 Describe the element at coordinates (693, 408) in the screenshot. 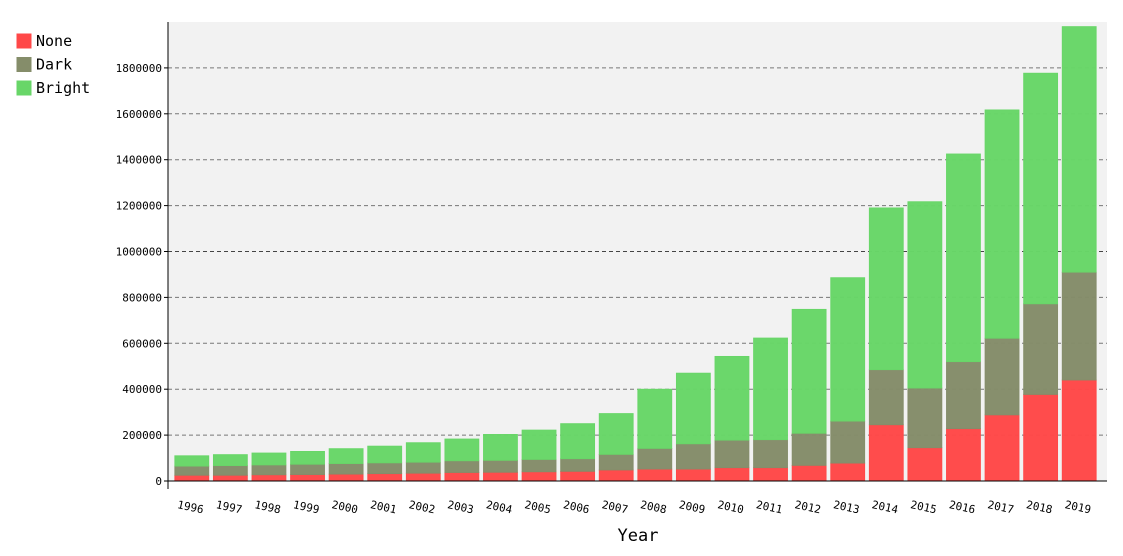

I see `bar-bright-2009` at that location.